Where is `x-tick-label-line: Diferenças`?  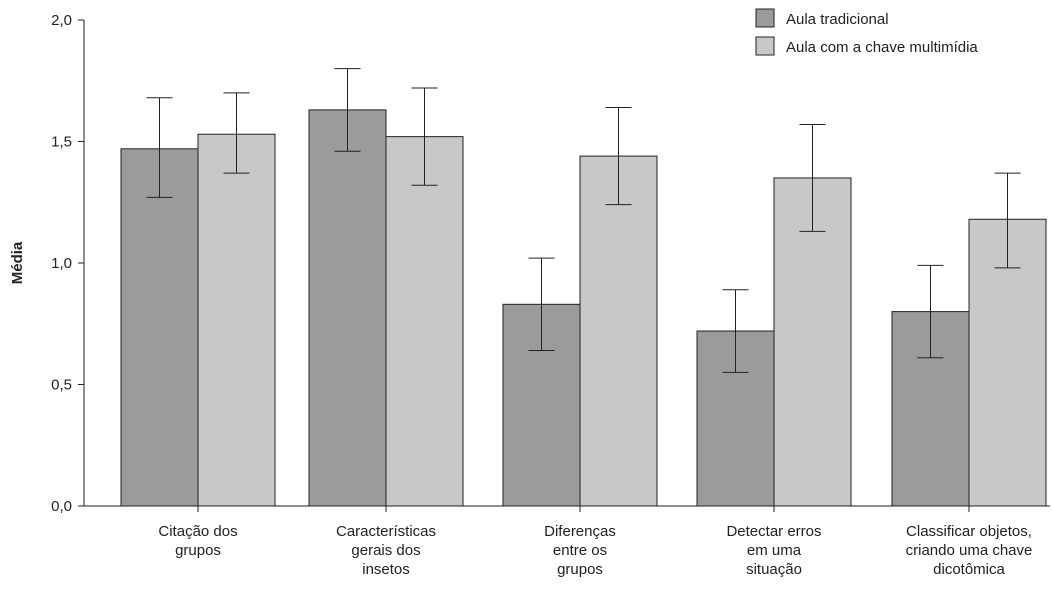
x-tick-label-line: Diferenças is located at coordinates (580, 531).